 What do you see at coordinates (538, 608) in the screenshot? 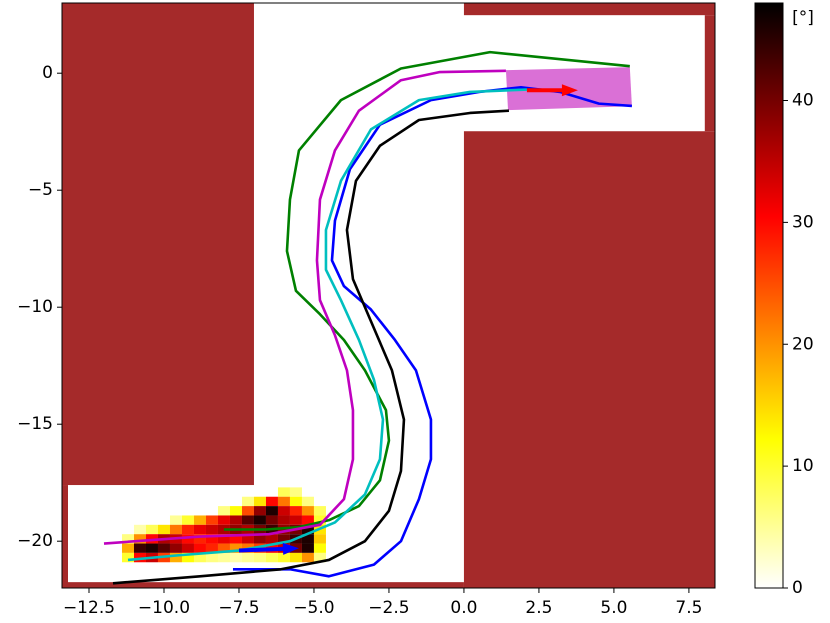
I see `x-tick-label: 2.5` at bounding box center [538, 608].